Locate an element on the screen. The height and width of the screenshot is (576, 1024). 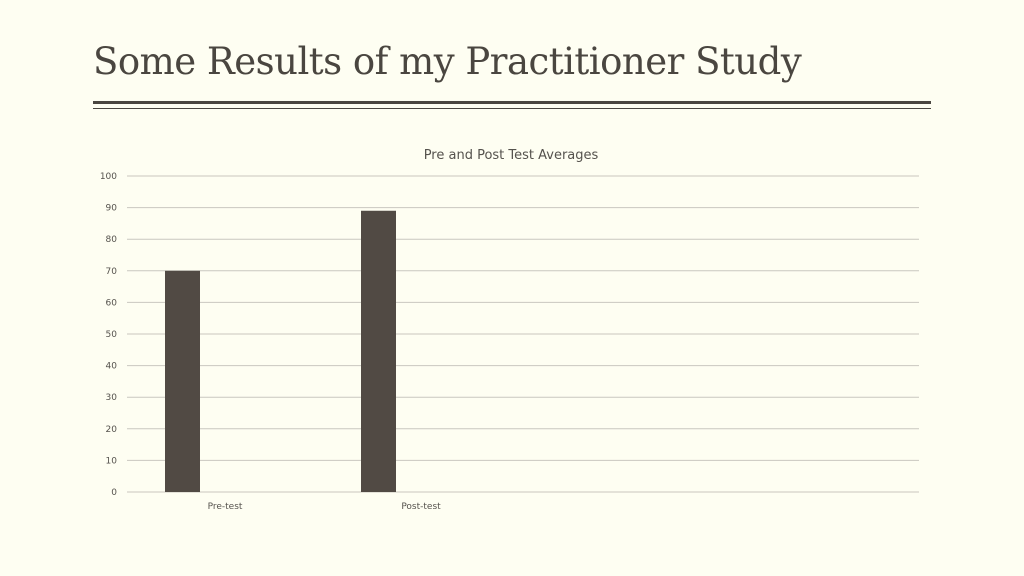
chart-title: Pre and Post Test Averages is located at coordinates (511, 155).